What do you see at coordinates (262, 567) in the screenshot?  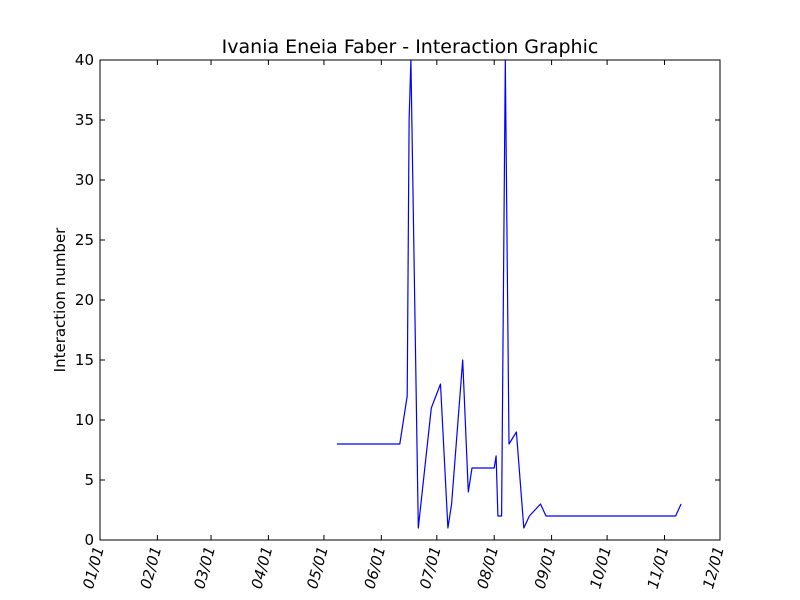 I see `x-tick-label: 04/01` at bounding box center [262, 567].